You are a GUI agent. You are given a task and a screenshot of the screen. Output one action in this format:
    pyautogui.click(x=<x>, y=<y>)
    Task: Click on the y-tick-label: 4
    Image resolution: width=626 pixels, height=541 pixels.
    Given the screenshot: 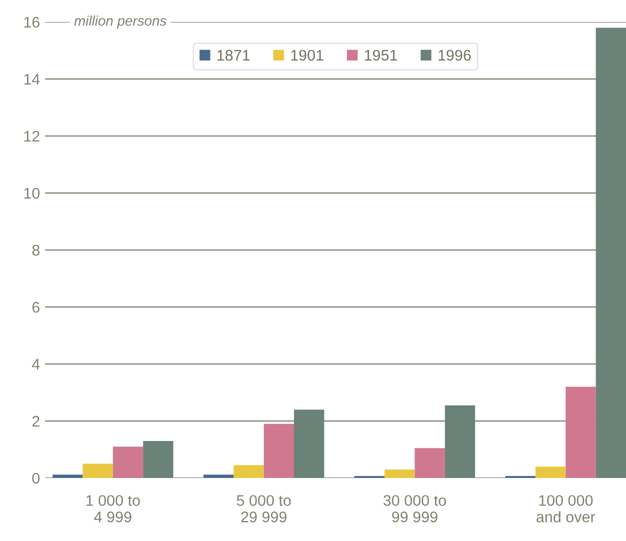 What is the action you would take?
    pyautogui.click(x=36, y=364)
    